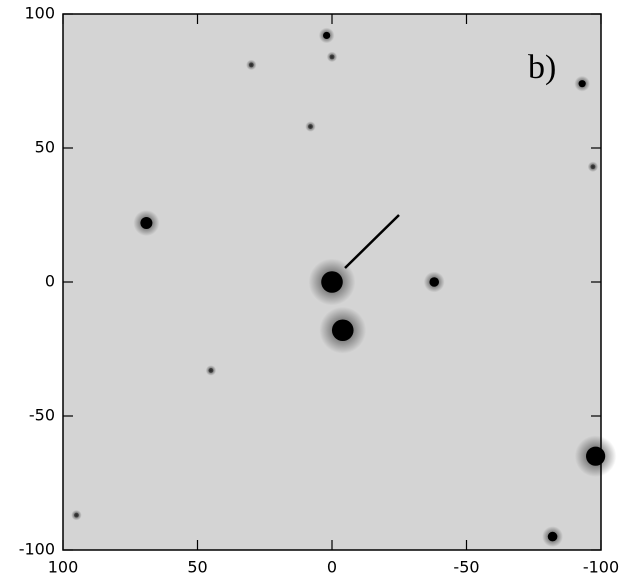 Image resolution: width=628 pixels, height=585 pixels. What do you see at coordinates (542, 67) in the screenshot?
I see `panel-label: b)` at bounding box center [542, 67].